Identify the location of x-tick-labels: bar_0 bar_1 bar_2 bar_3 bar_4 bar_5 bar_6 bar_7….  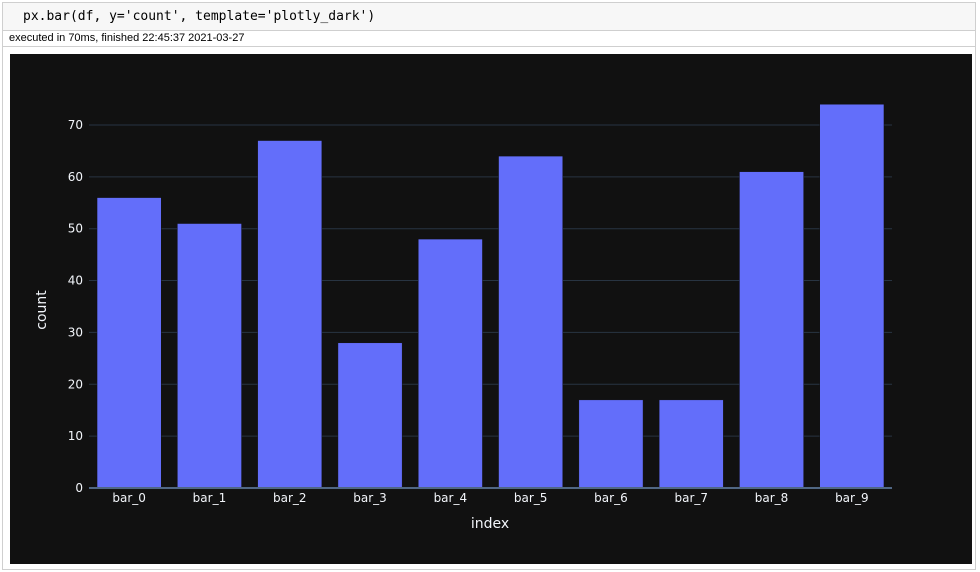
(490, 498).